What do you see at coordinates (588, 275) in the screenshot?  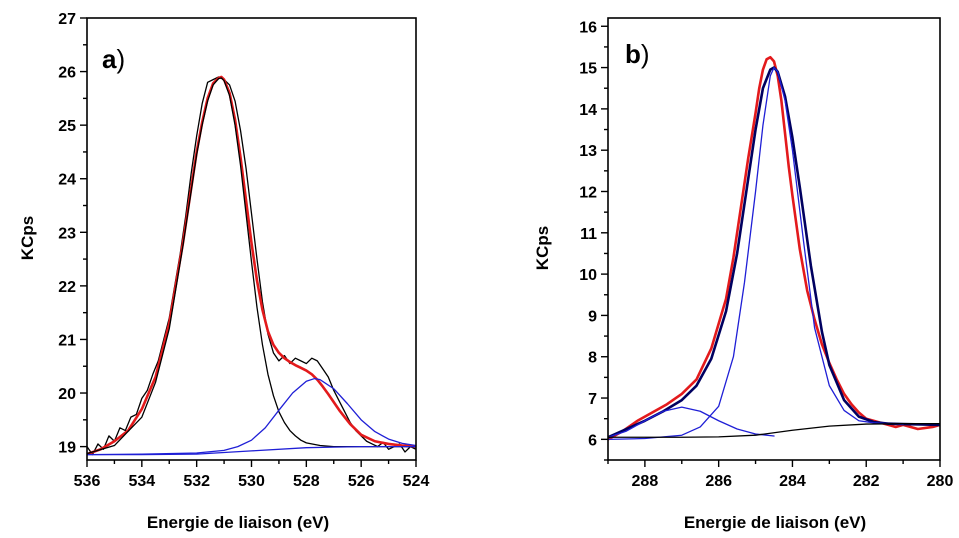 I see `panel-b-y-tick-label: 10` at bounding box center [588, 275].